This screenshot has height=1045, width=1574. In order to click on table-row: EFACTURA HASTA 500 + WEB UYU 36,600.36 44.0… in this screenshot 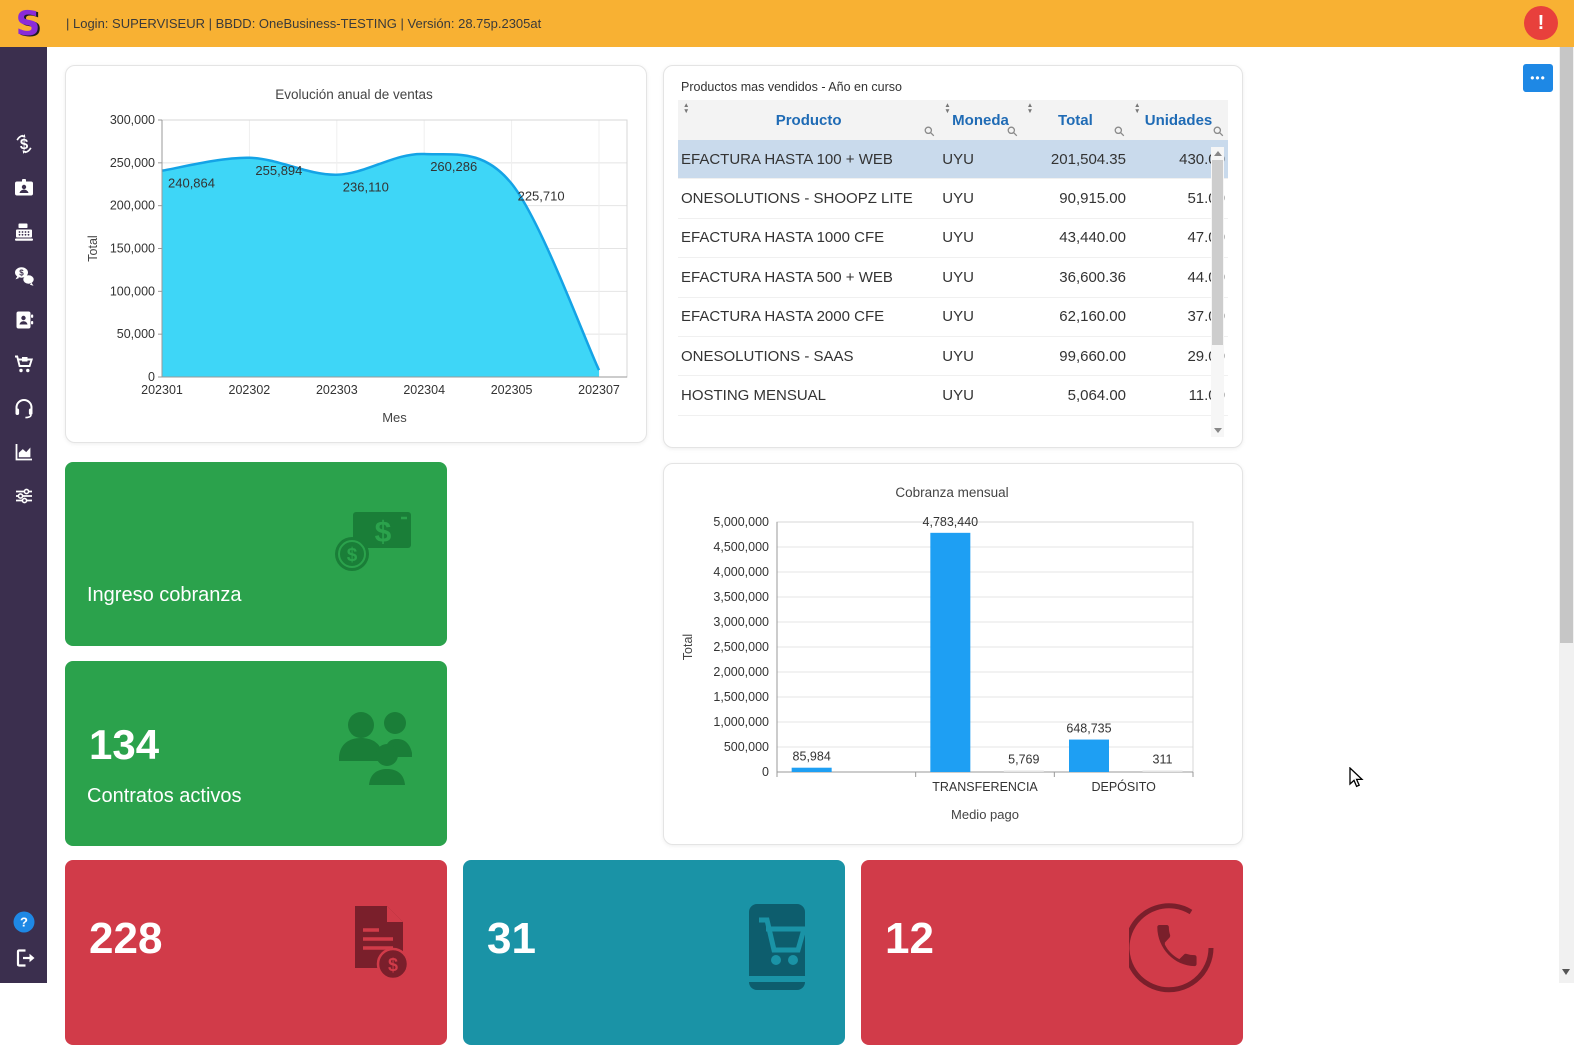, I will do `click(953, 278)`.